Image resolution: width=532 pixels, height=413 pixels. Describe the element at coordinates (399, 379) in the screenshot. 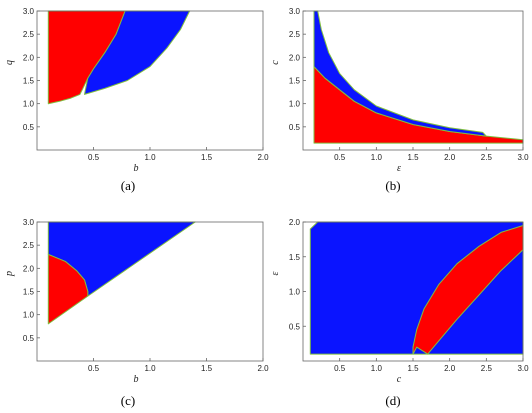

I see `x-axis-label: c` at that location.